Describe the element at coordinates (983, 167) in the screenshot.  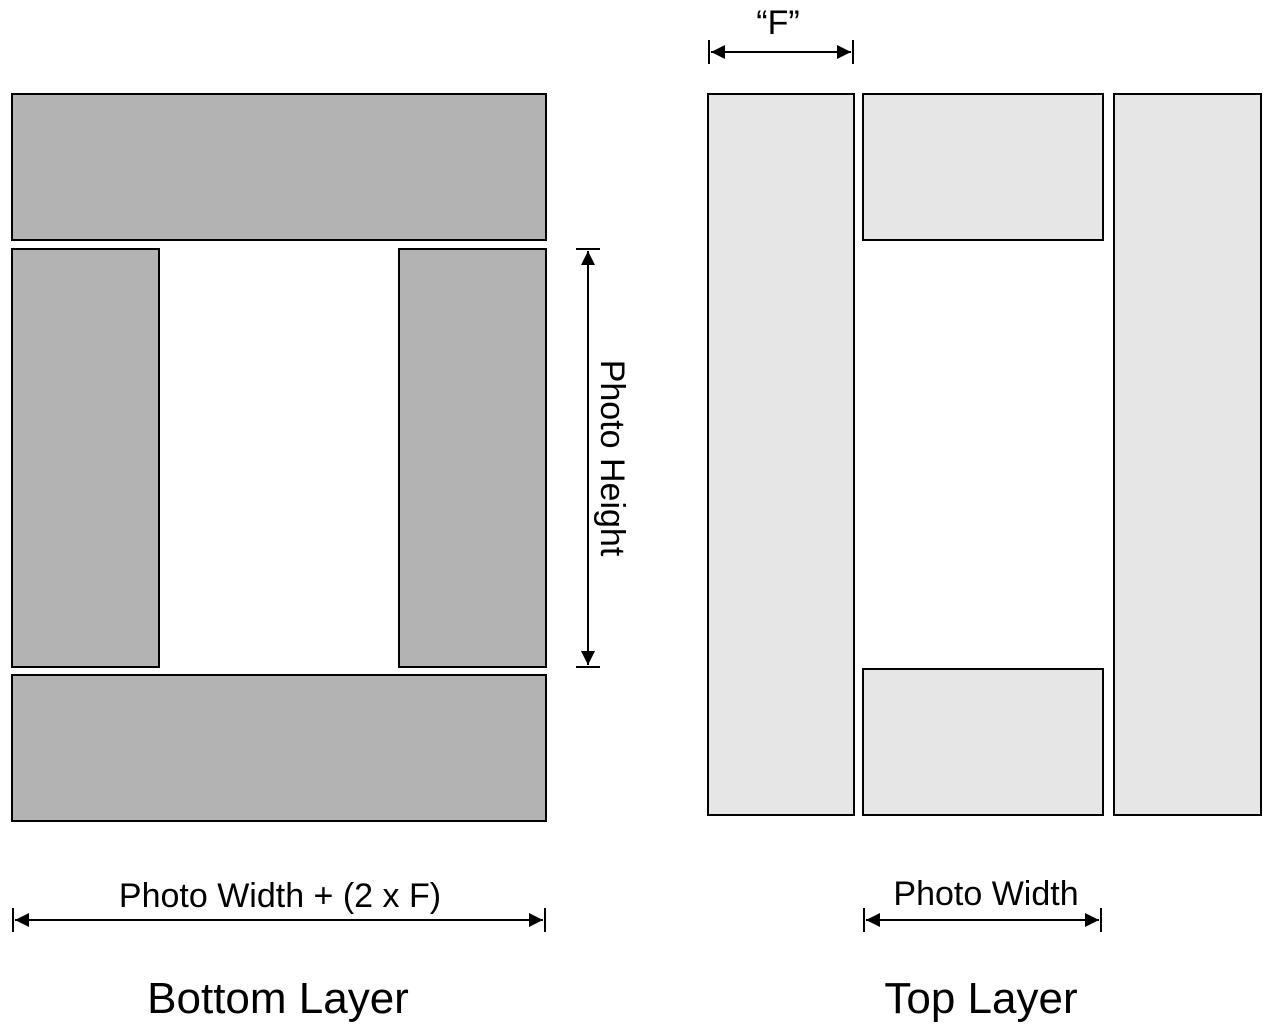
I see `top-layer-top-rail` at that location.